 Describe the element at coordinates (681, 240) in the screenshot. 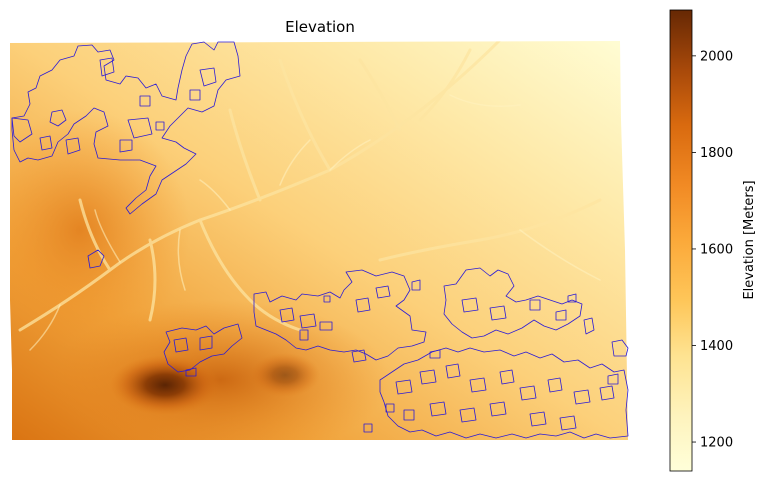

I see `colorbar-gradient` at that location.